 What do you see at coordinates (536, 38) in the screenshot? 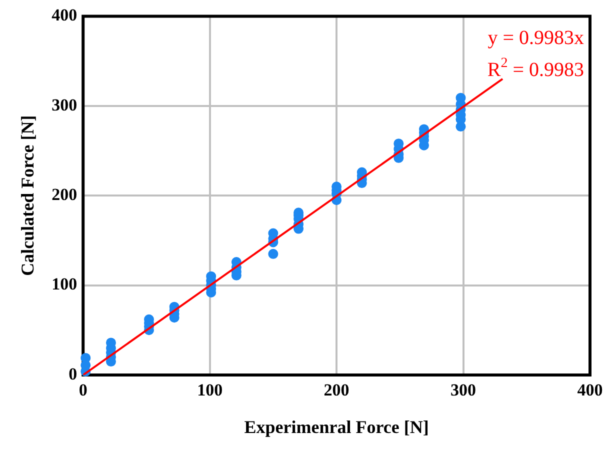
I see `annotation: y = 0.9983x` at bounding box center [536, 38].